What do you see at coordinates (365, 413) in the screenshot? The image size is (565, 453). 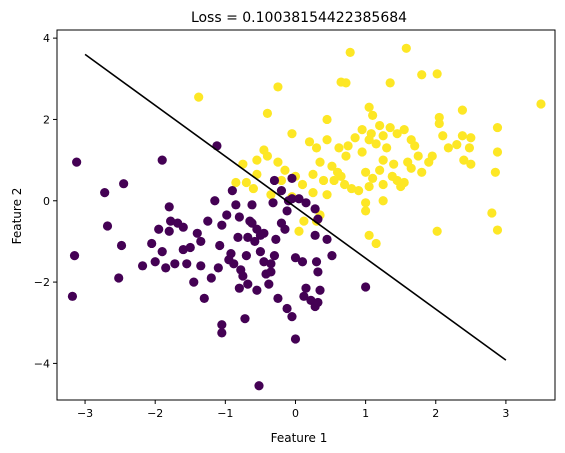 I see `x-tick-label: 1` at bounding box center [365, 413].